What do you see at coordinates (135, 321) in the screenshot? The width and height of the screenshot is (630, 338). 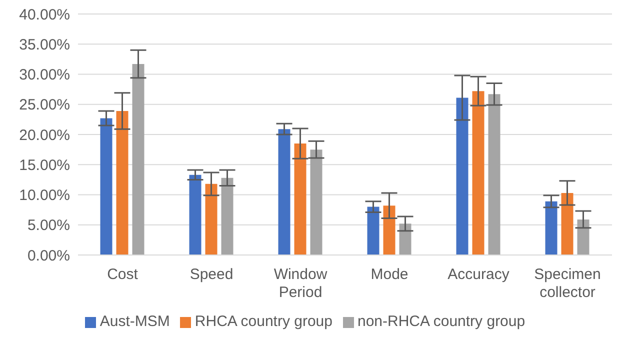 I see `legend-label: Aust-MSM` at bounding box center [135, 321].